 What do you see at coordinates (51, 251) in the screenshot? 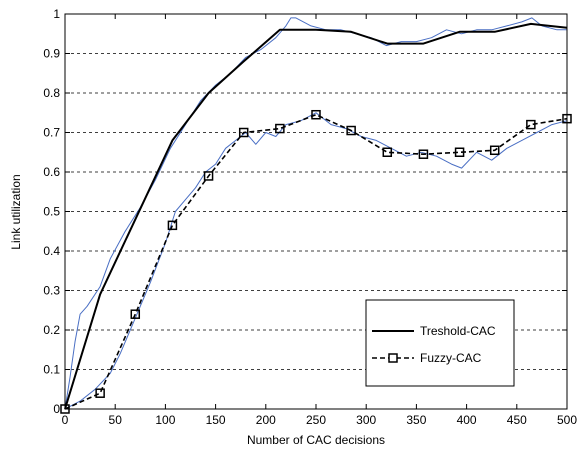
I see `y-tick-label: 0.4` at bounding box center [51, 251].